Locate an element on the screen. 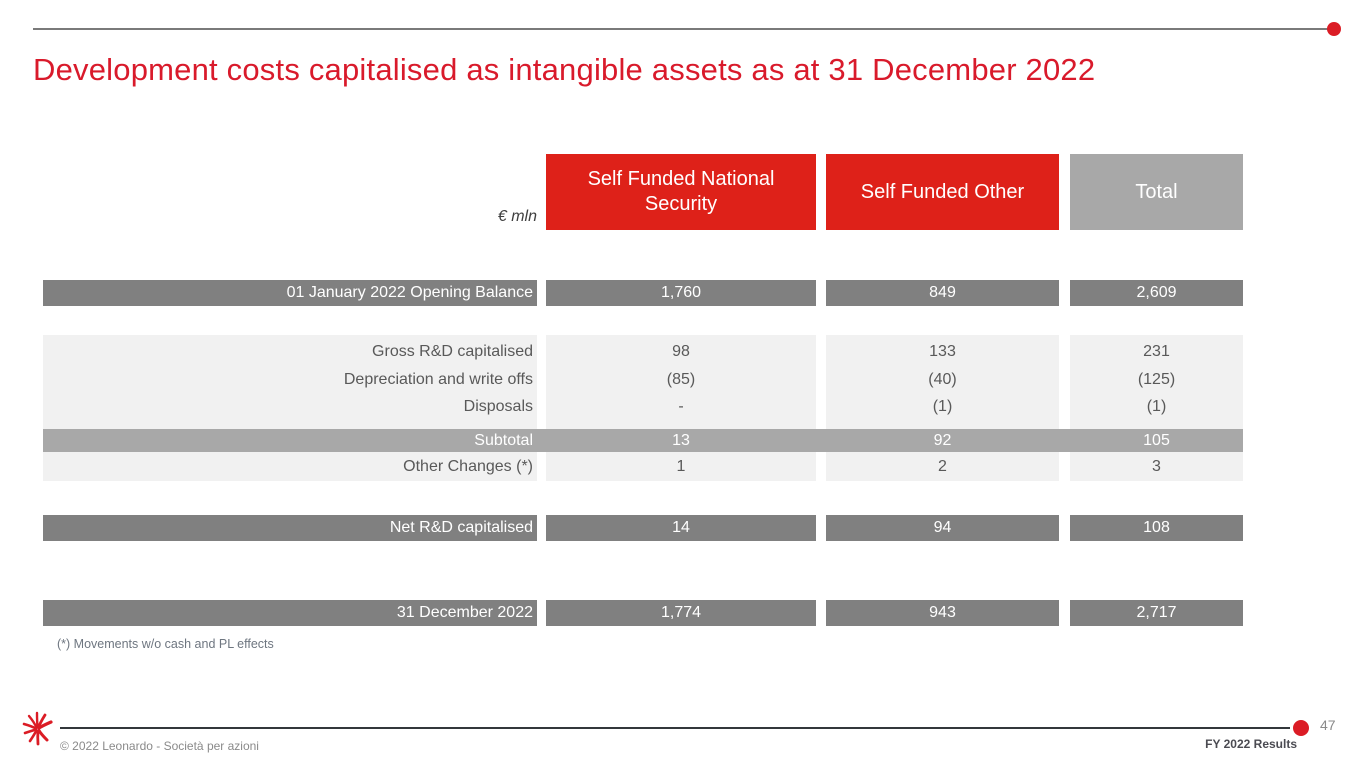  row-value: 2 is located at coordinates (942, 466).